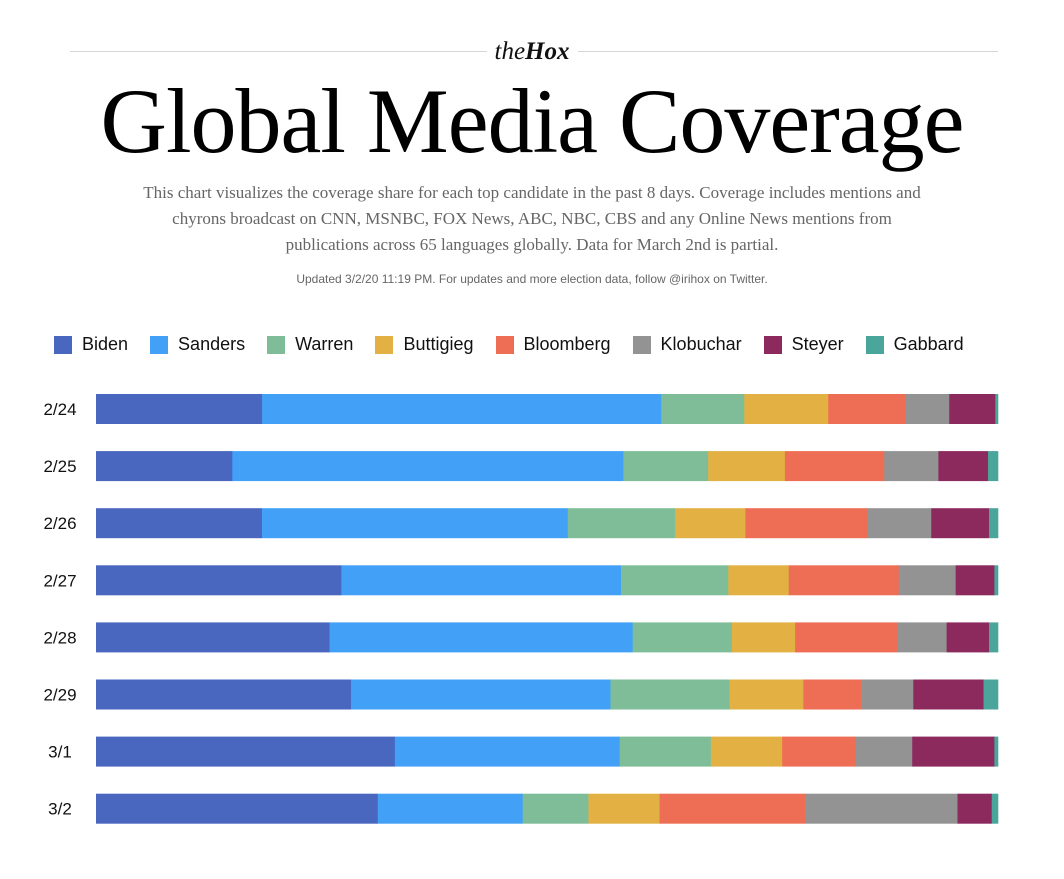  I want to click on brand-name: Hox, so click(547, 51).